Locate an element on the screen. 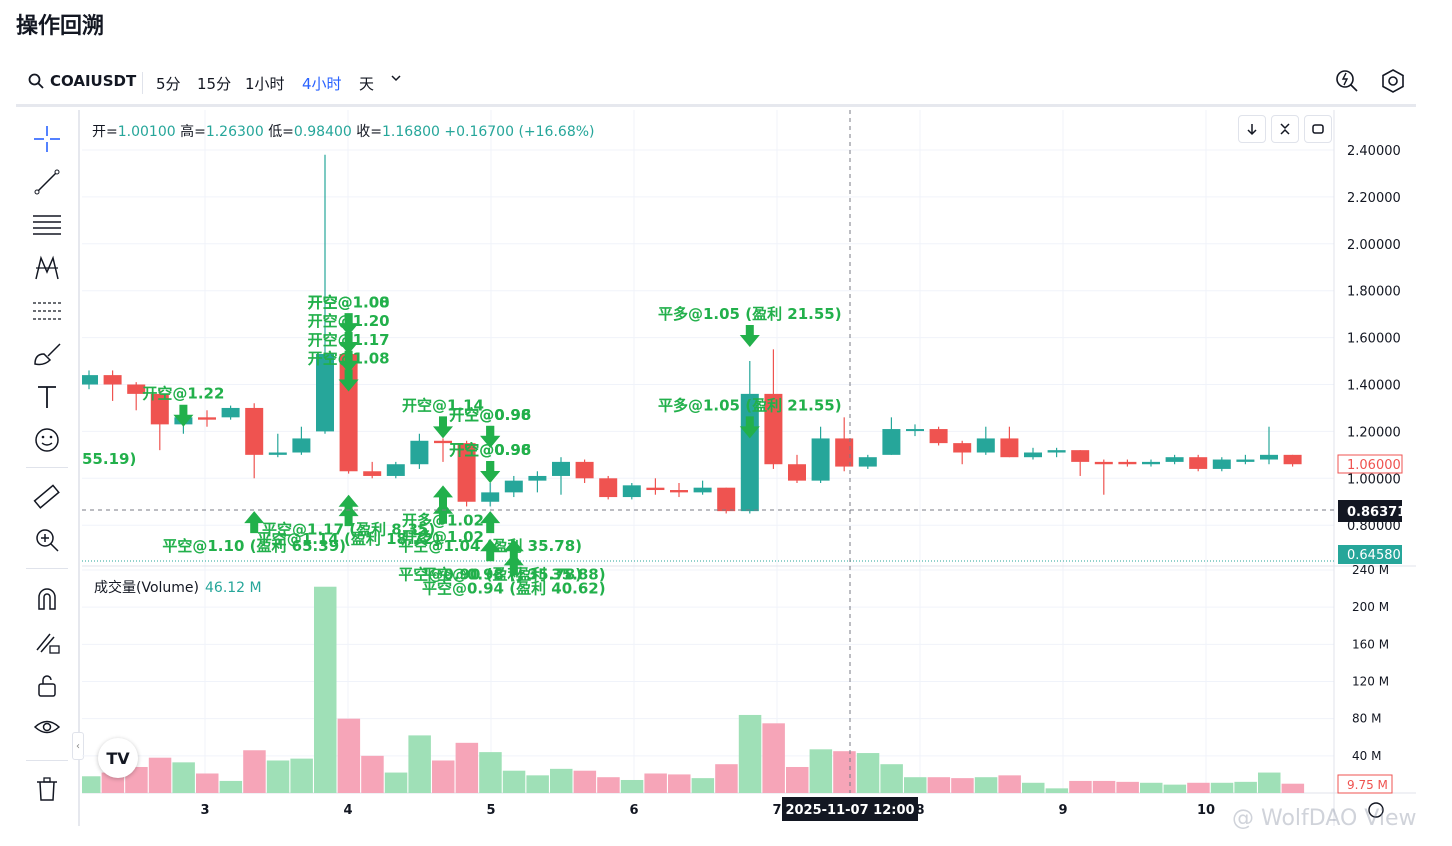 This screenshot has height=846, width=1452. low-label: 低= is located at coordinates (281, 132).